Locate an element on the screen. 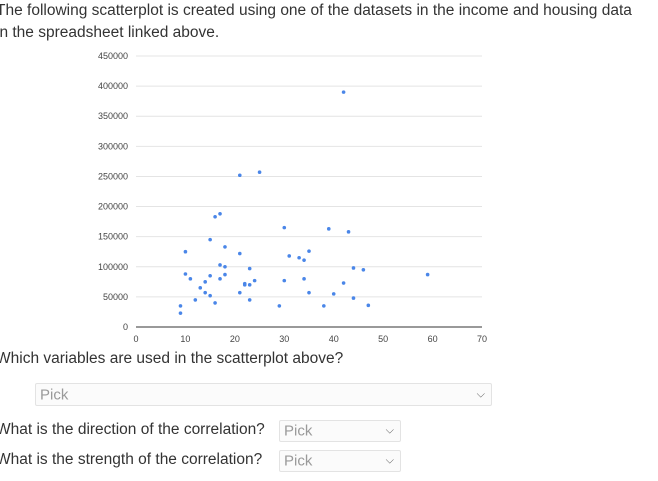 This screenshot has height=481, width=658. y-tick-label: 200000 is located at coordinates (113, 207).